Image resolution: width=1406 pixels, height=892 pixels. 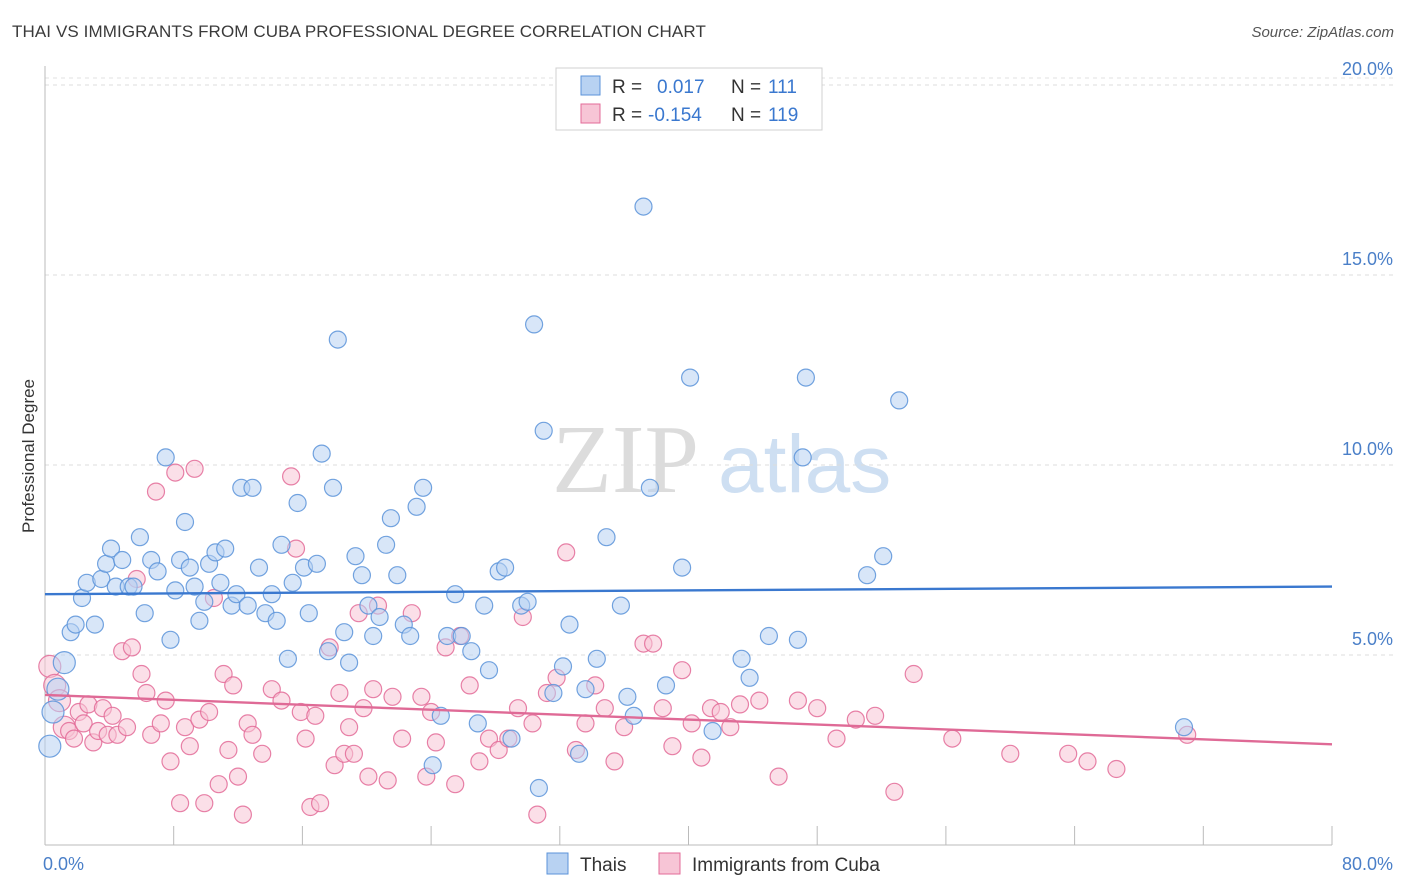 I want to click on stats-n-value-cuba: 119, so click(x=783, y=115).